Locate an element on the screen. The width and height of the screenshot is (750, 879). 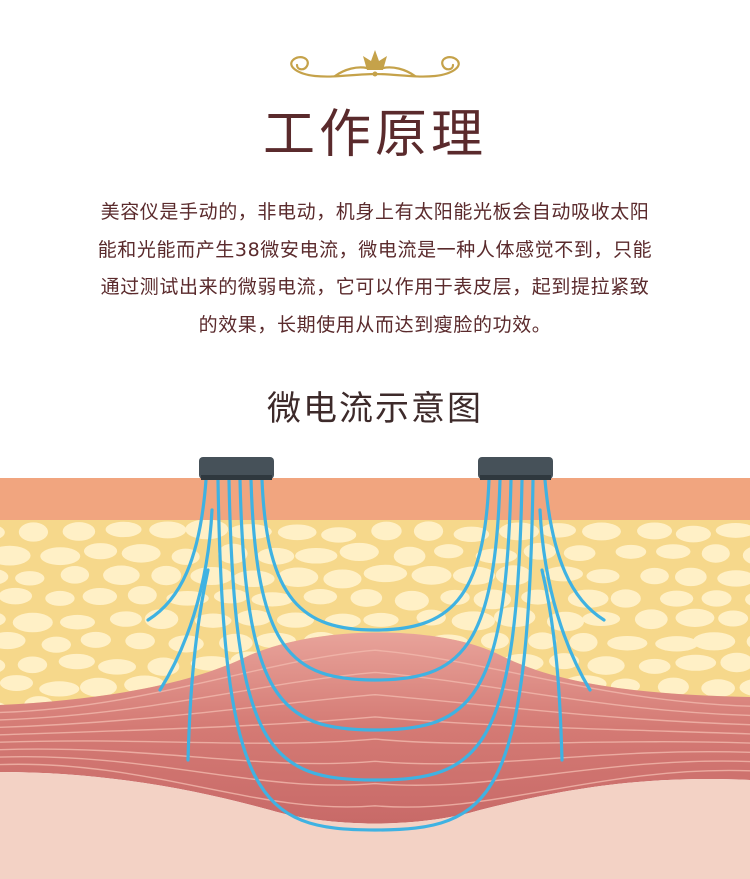
left-electrode is located at coordinates (236, 468).